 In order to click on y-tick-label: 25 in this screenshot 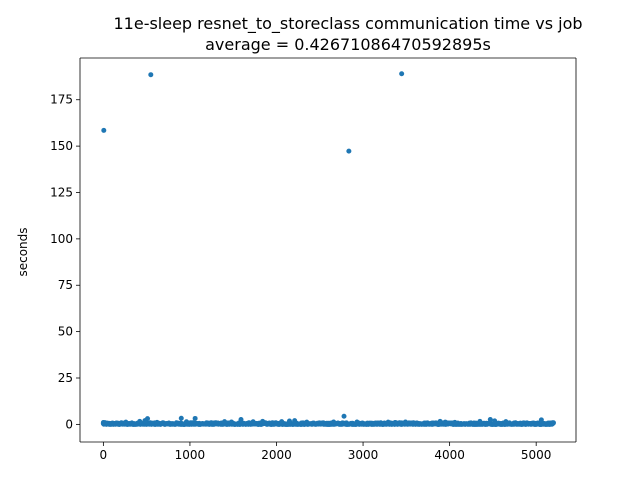, I will do `click(65, 378)`.